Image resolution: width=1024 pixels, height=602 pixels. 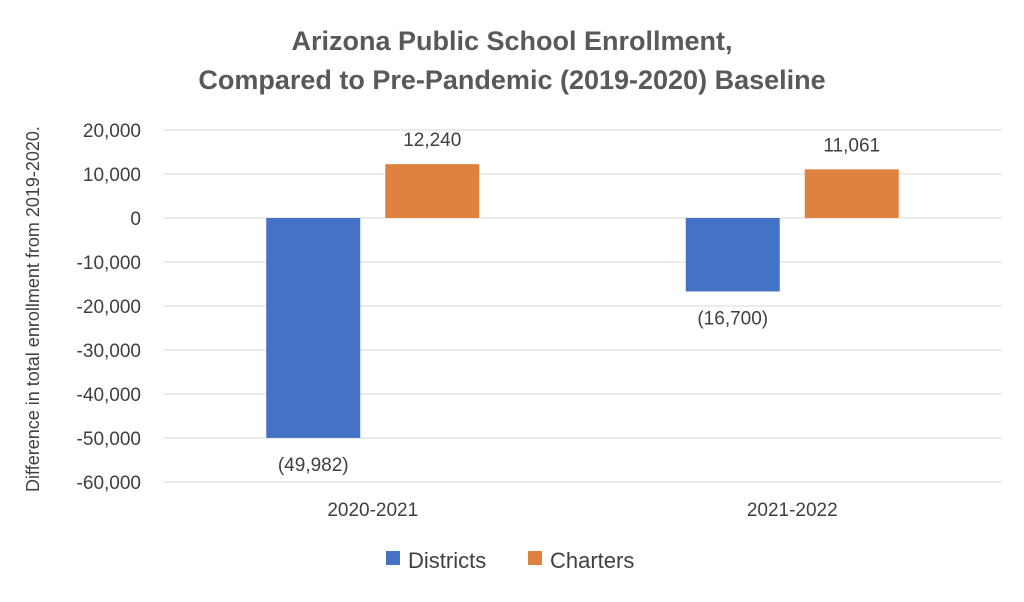 What do you see at coordinates (109, 351) in the screenshot?
I see `y-tick-label: -30,000` at bounding box center [109, 351].